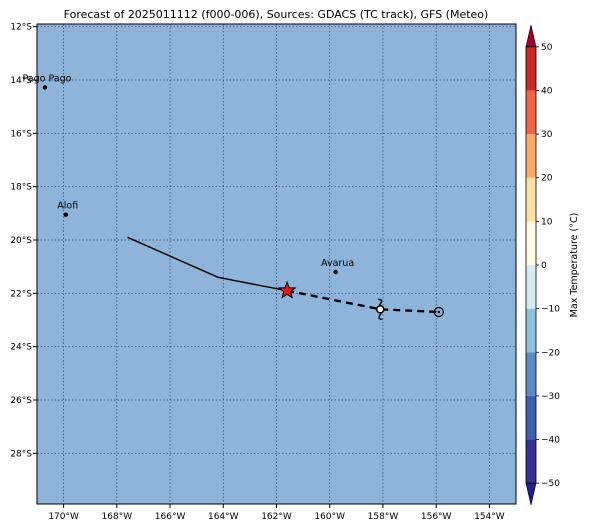  What do you see at coordinates (544, 266) in the screenshot?
I see `colorbar-tick-label: 0` at bounding box center [544, 266].